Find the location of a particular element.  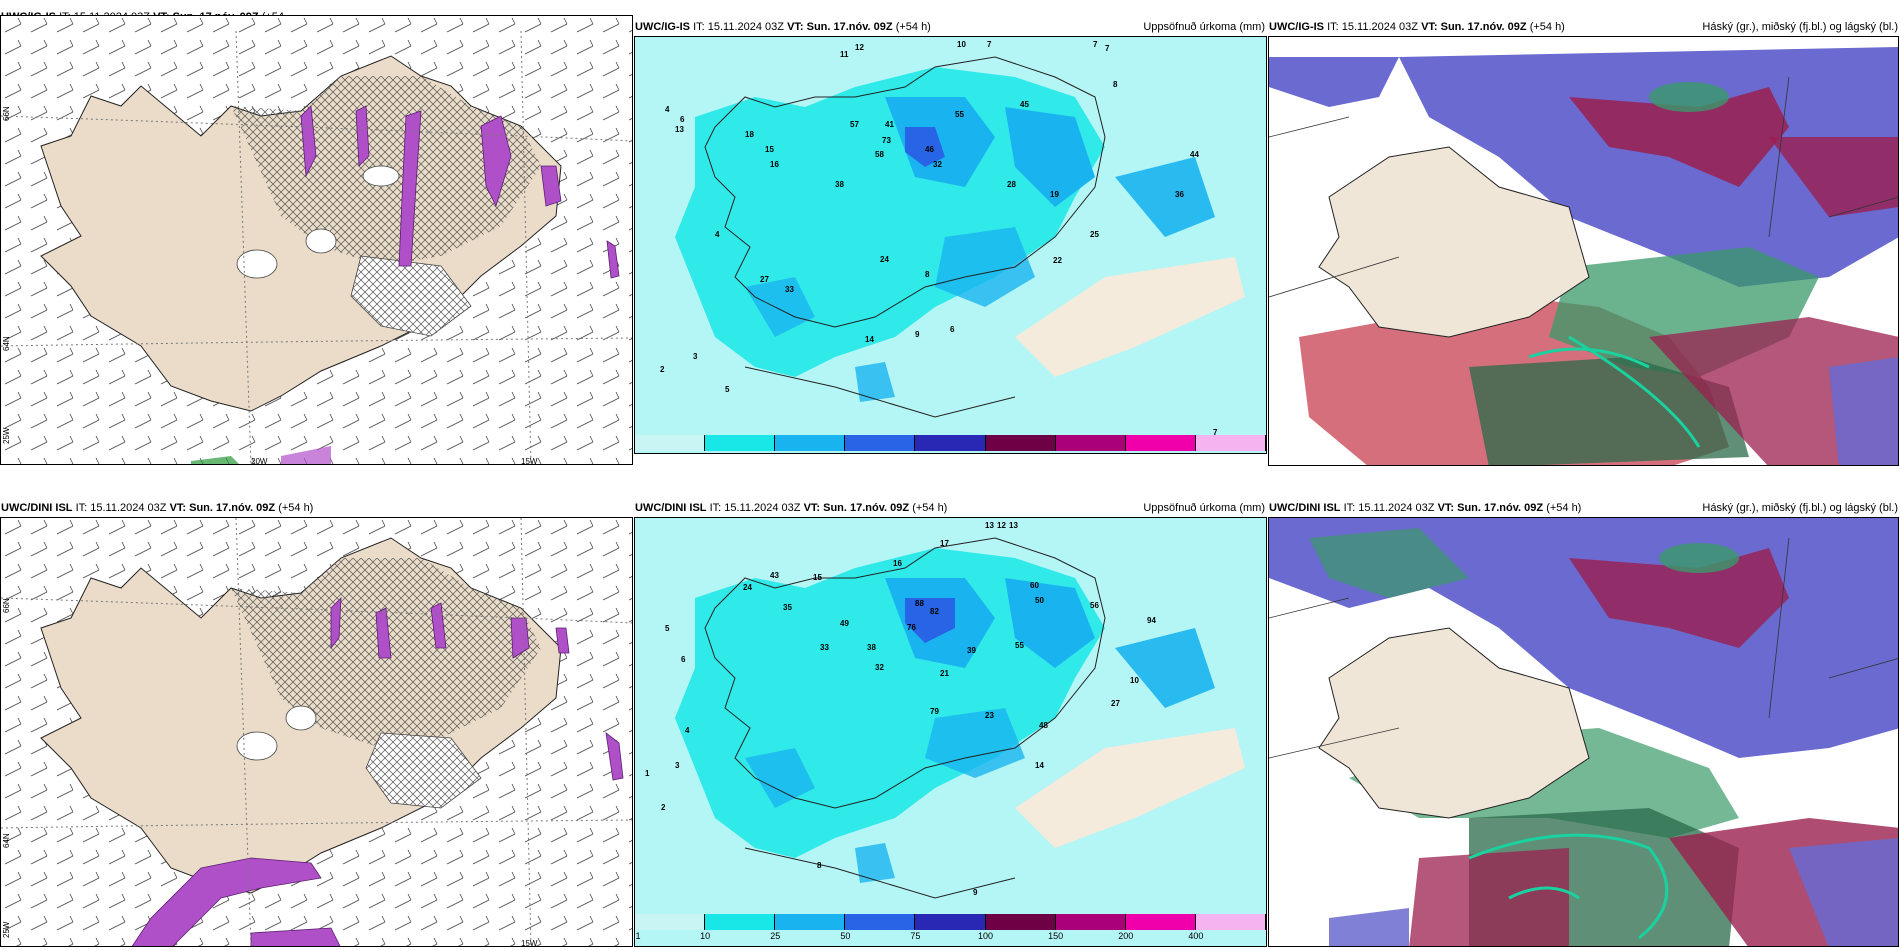

cloud-map-bottom is located at coordinates (1583, 732).